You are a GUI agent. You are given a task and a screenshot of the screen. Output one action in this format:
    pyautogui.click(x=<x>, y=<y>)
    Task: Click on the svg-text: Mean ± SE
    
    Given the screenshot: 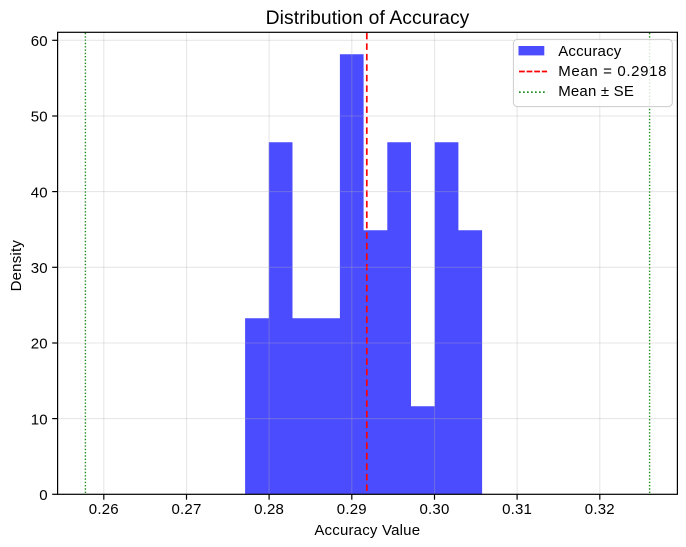 What is the action you would take?
    pyautogui.click(x=596, y=91)
    